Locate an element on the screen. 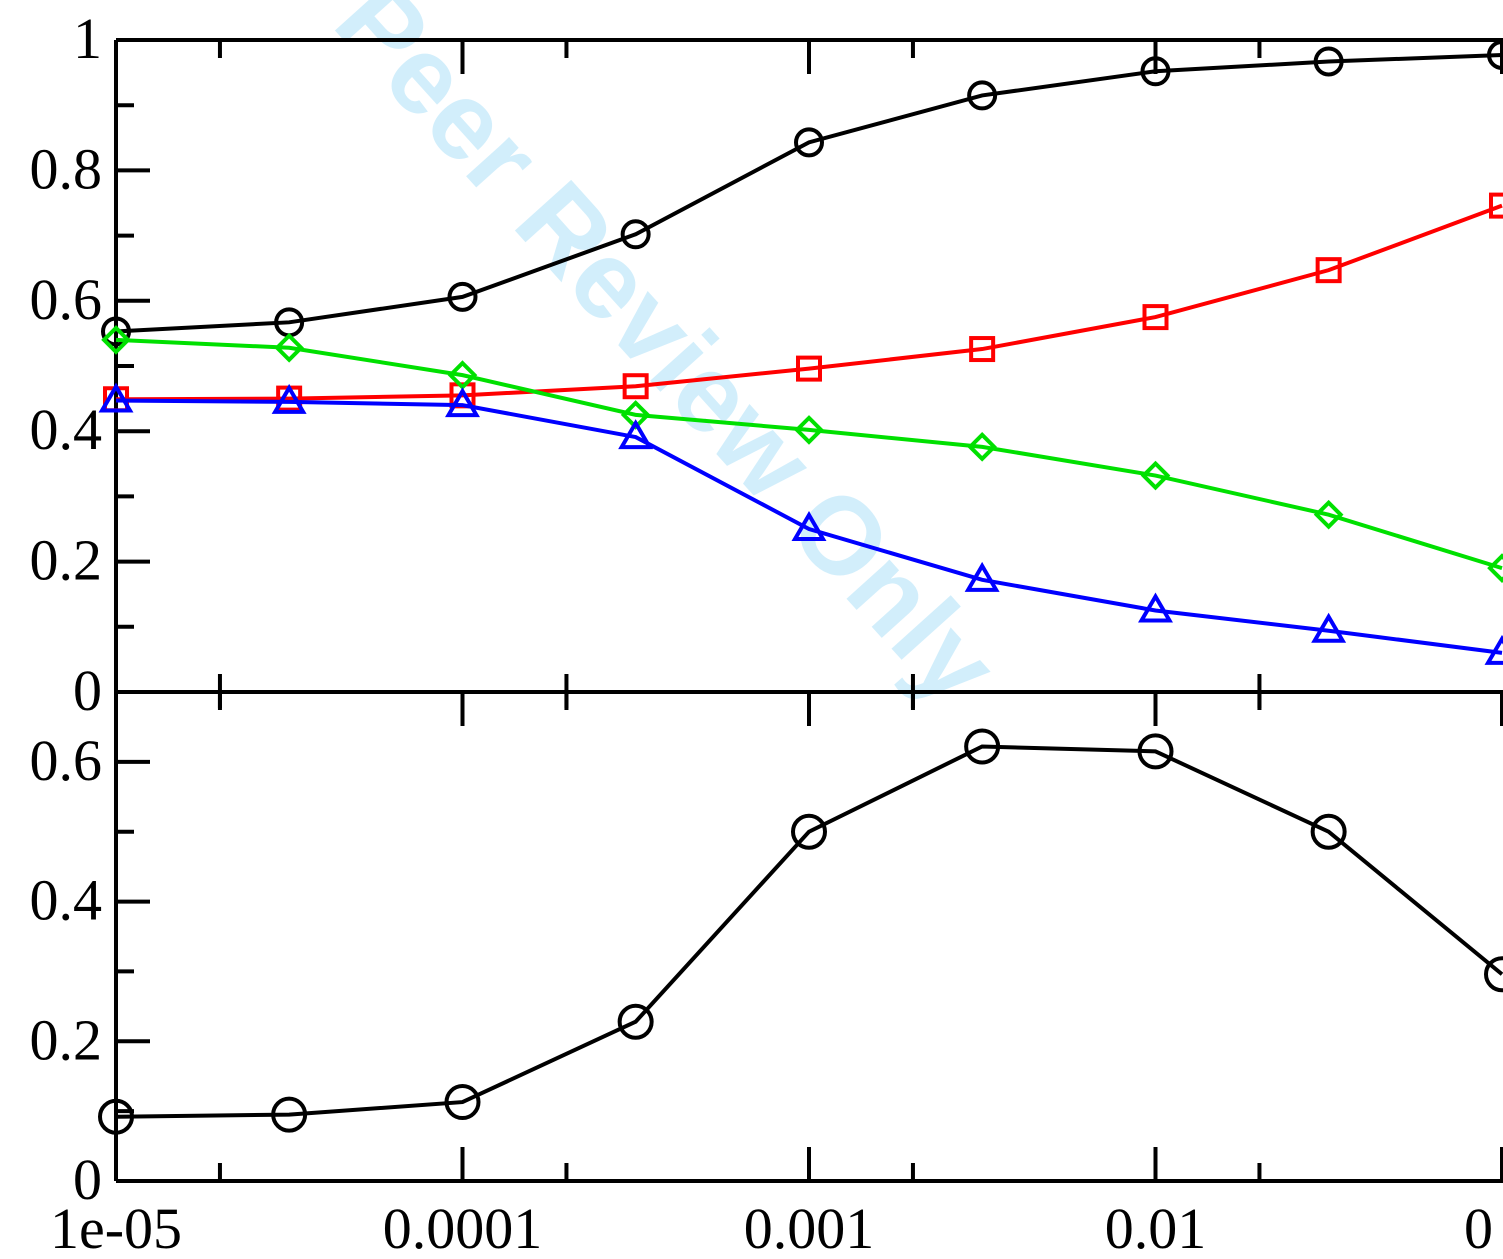  x-tick-label: 0.0001 is located at coordinates (463, 1227).